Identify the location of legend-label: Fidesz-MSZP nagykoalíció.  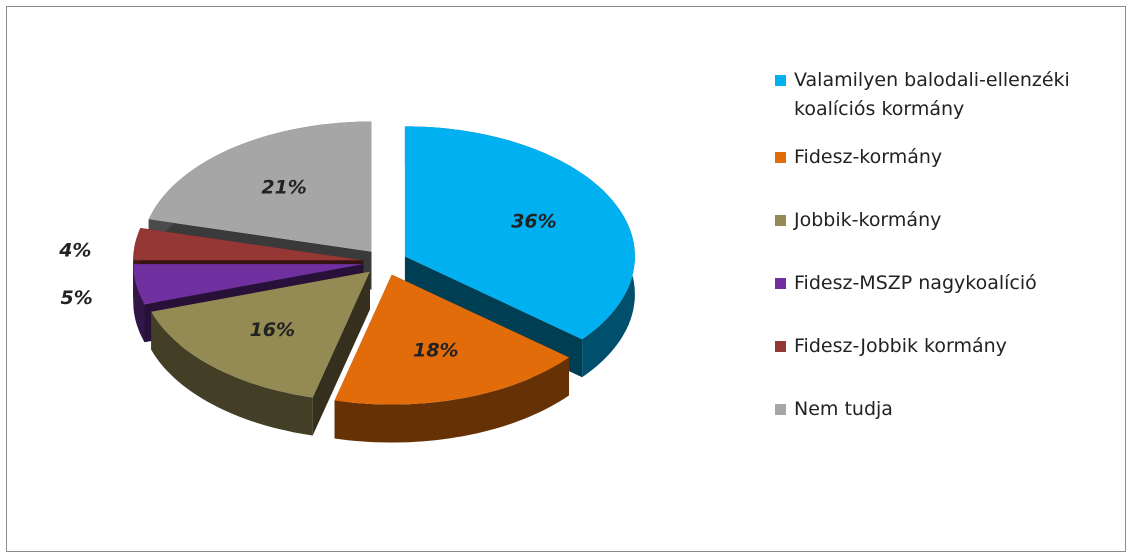
(915, 283).